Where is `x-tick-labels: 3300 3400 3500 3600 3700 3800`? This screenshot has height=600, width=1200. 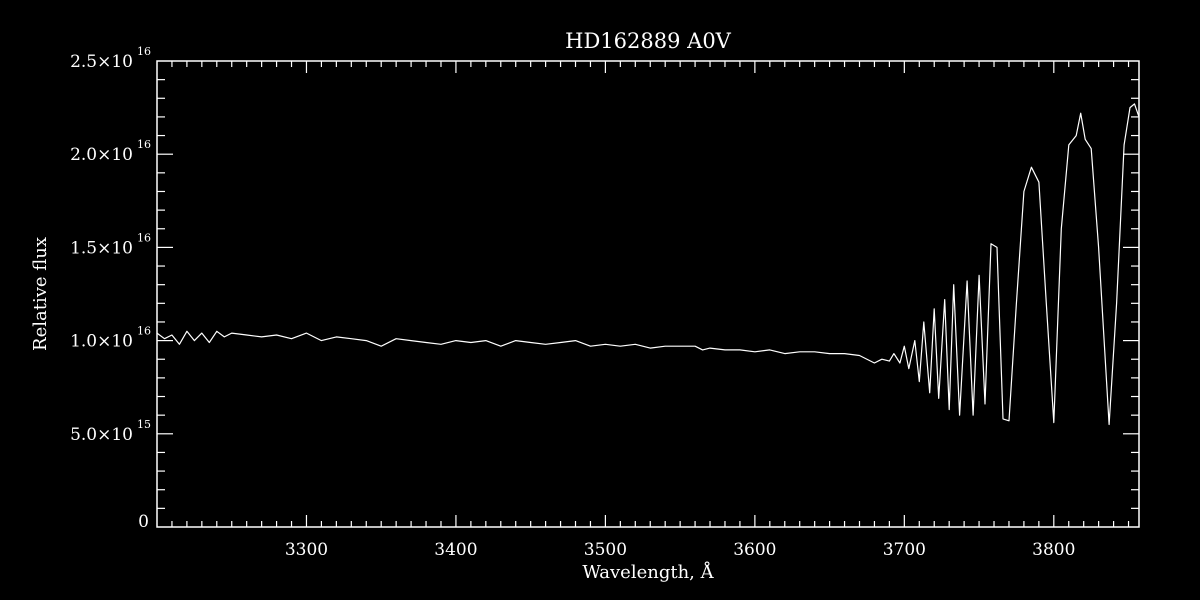
x-tick-labels: 3300 3400 3500 3600 3700 3800 is located at coordinates (680, 550).